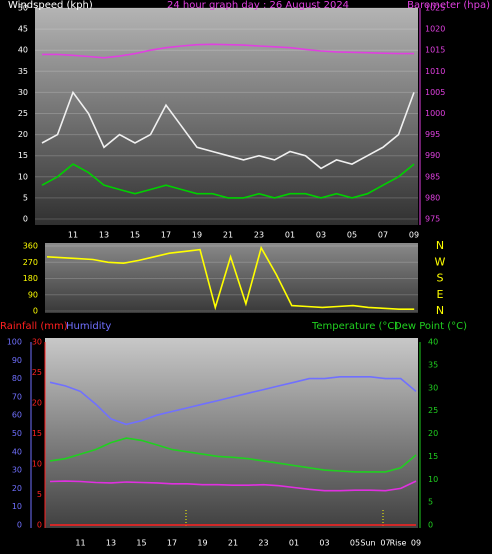 The width and height of the screenshot is (492, 554). What do you see at coordinates (435, 113) in the screenshot?
I see `y-tick-label: 1000` at bounding box center [435, 113].